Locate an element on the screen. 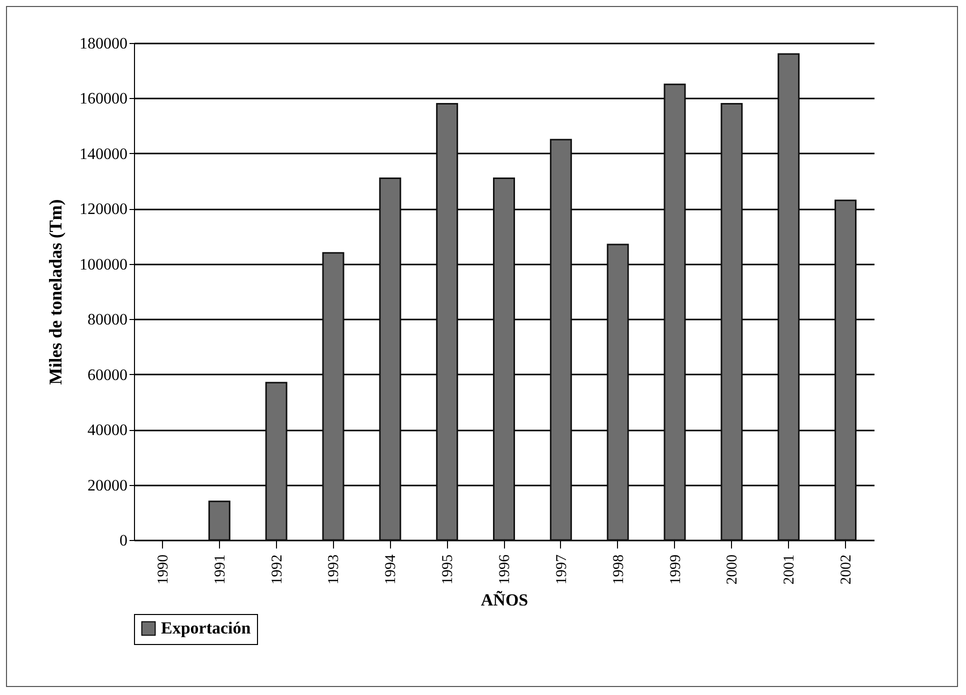  x-tick-label: 1997 is located at coordinates (562, 569).